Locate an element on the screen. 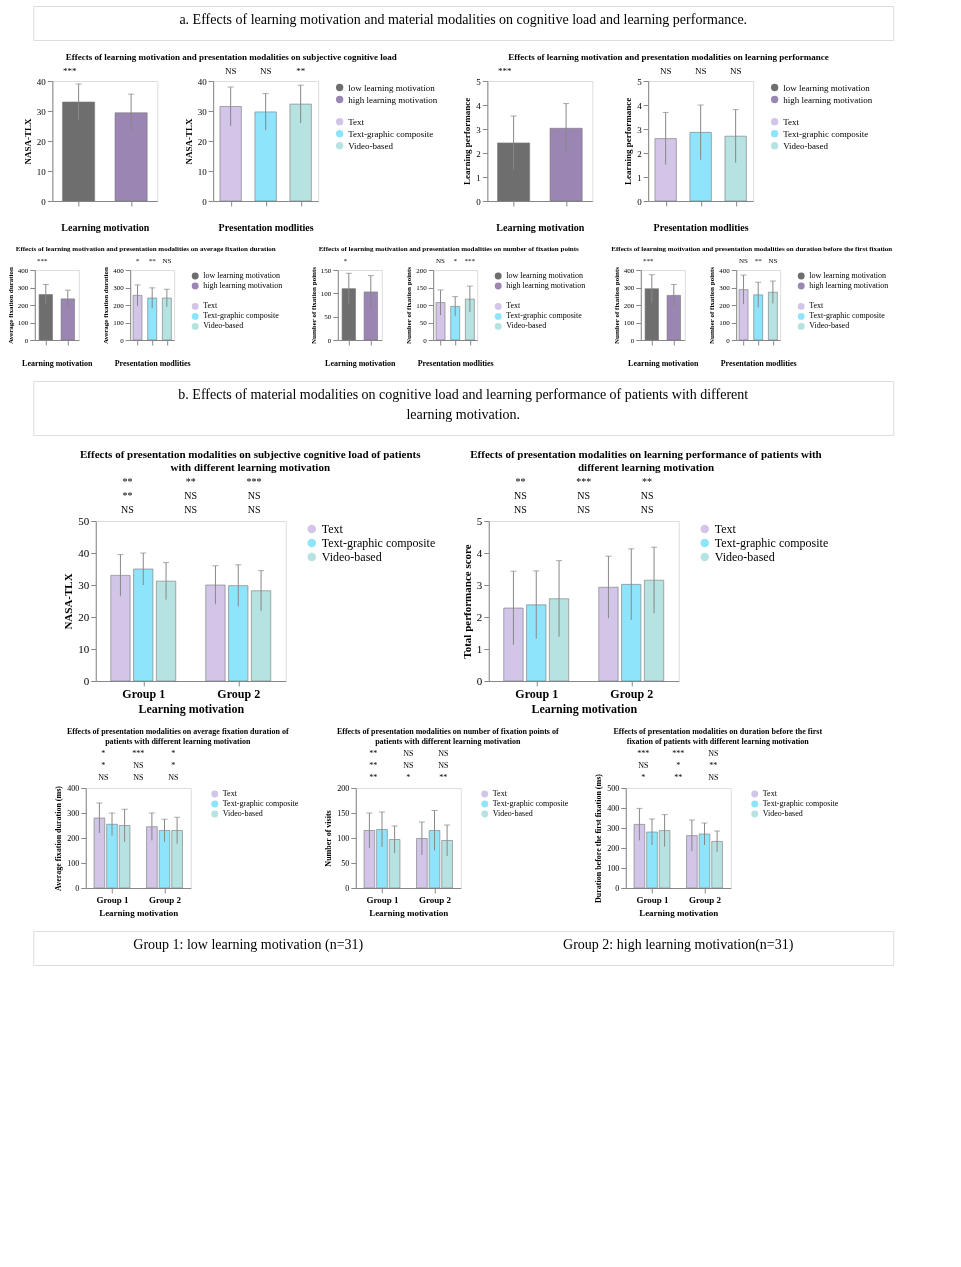 This screenshot has width=961, height=1267. y-tick-label: 150 is located at coordinates (343, 813).